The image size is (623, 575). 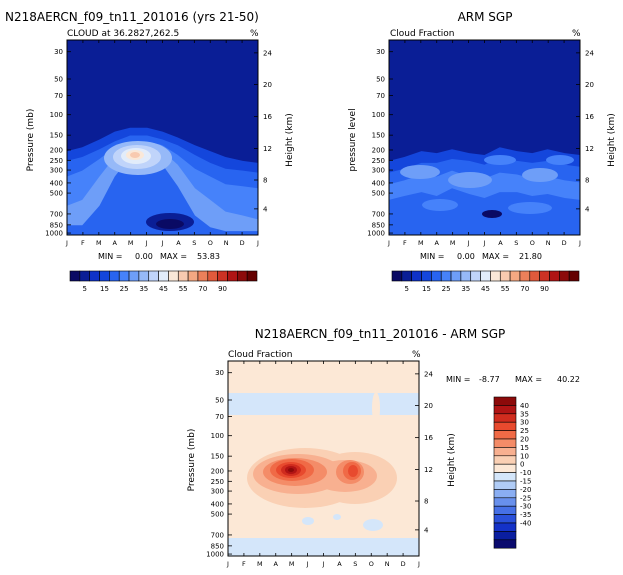 I want to click on panel-diff-min-label: MIN =, so click(x=458, y=379).